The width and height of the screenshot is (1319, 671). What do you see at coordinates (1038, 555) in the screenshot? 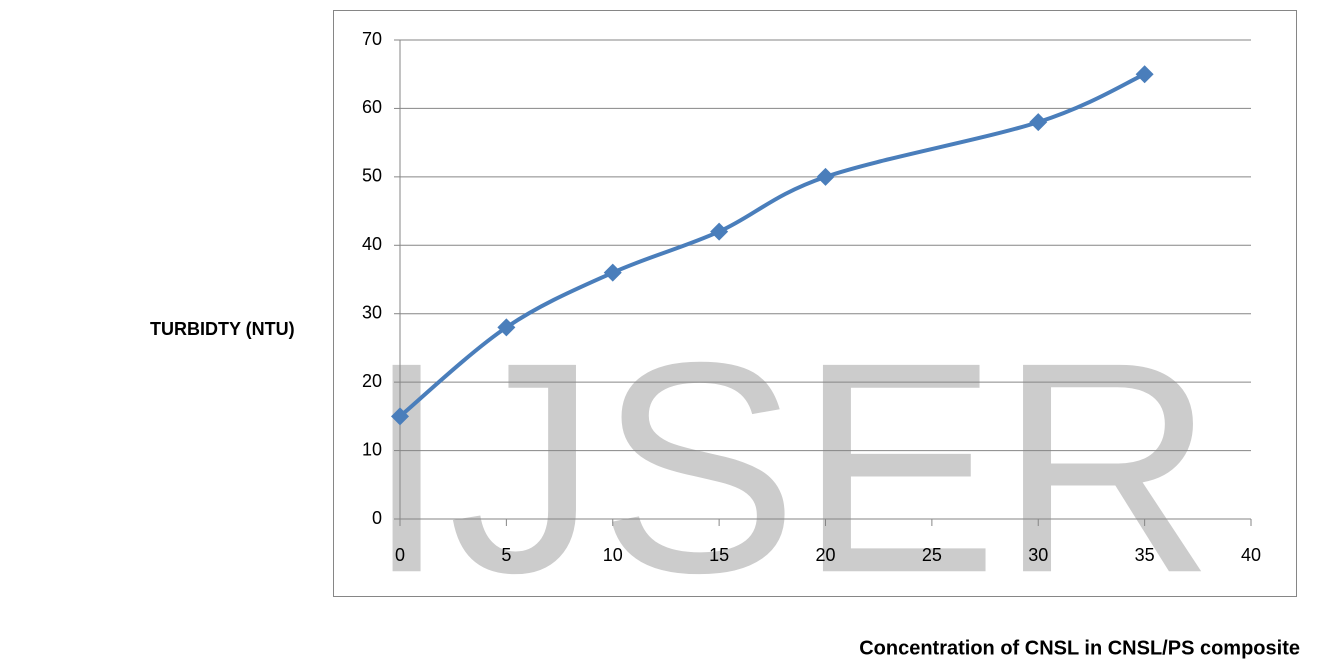
I see `x-tick-label: 30` at bounding box center [1038, 555].